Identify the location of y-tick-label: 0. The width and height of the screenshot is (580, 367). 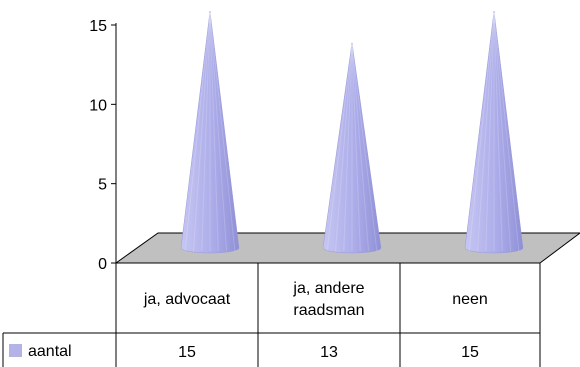
(102, 264).